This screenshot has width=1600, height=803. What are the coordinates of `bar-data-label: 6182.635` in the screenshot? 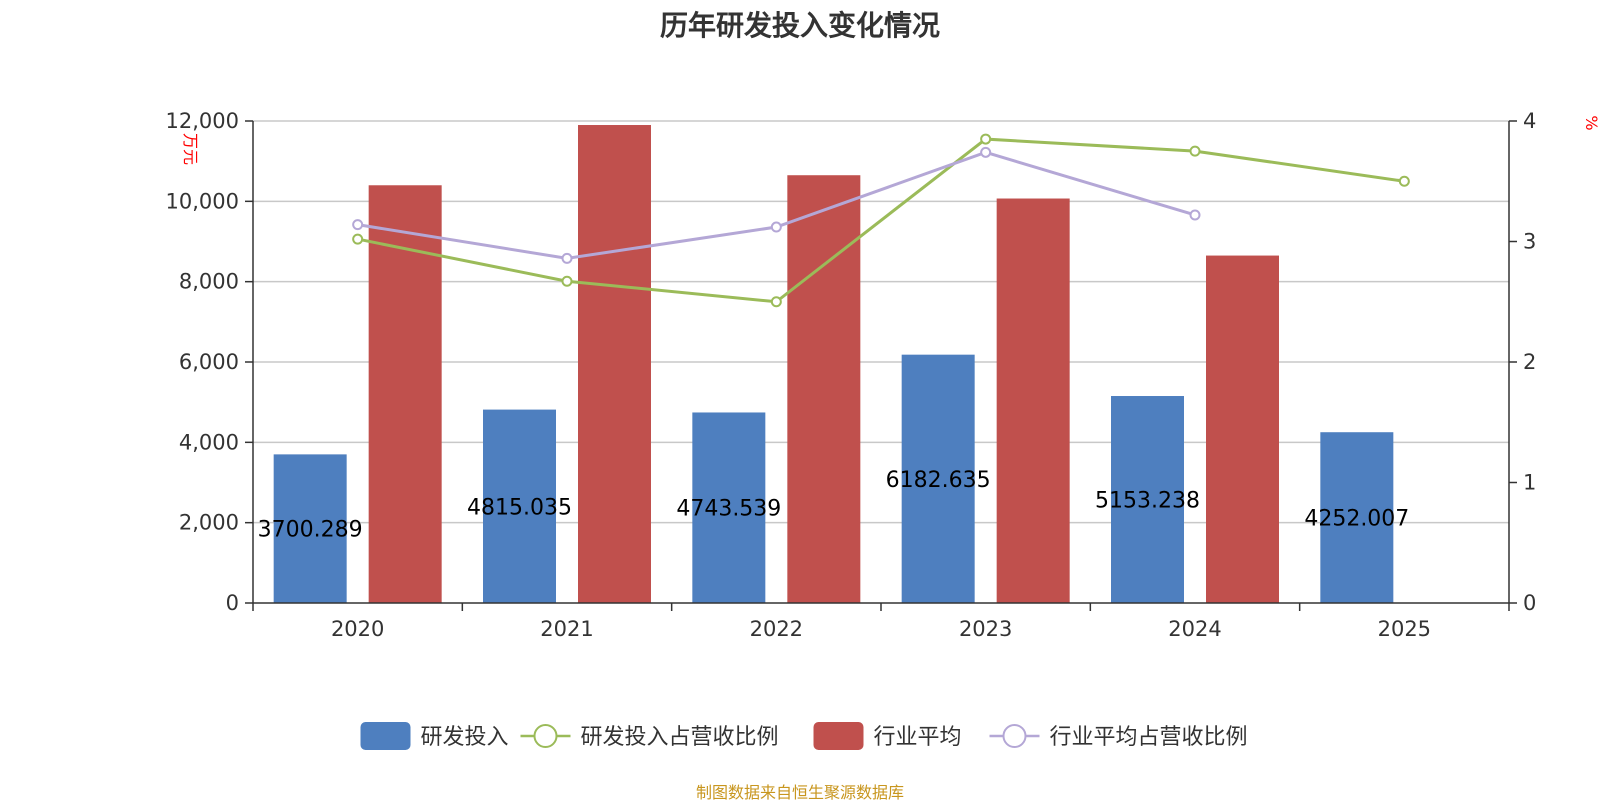 It's located at (938, 480).